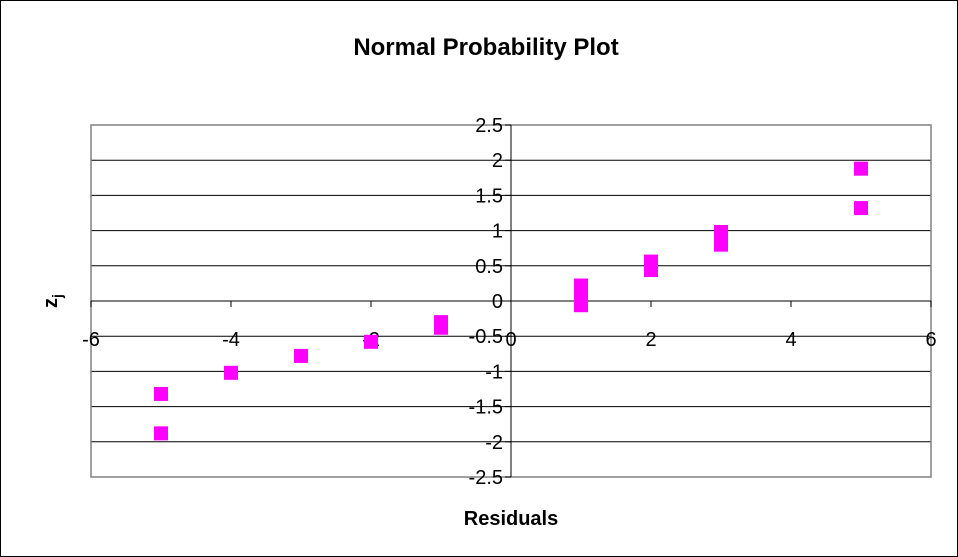 Image resolution: width=958 pixels, height=557 pixels. Describe the element at coordinates (489, 267) in the screenshot. I see `y-tick-label-4: 0.5` at that location.